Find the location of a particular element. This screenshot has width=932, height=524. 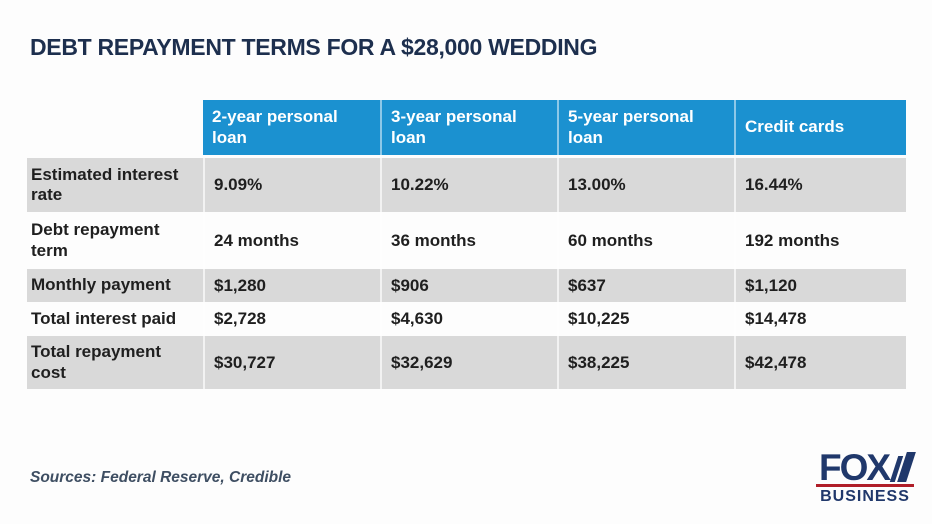

table-cell: $42,478 is located at coordinates (820, 362).